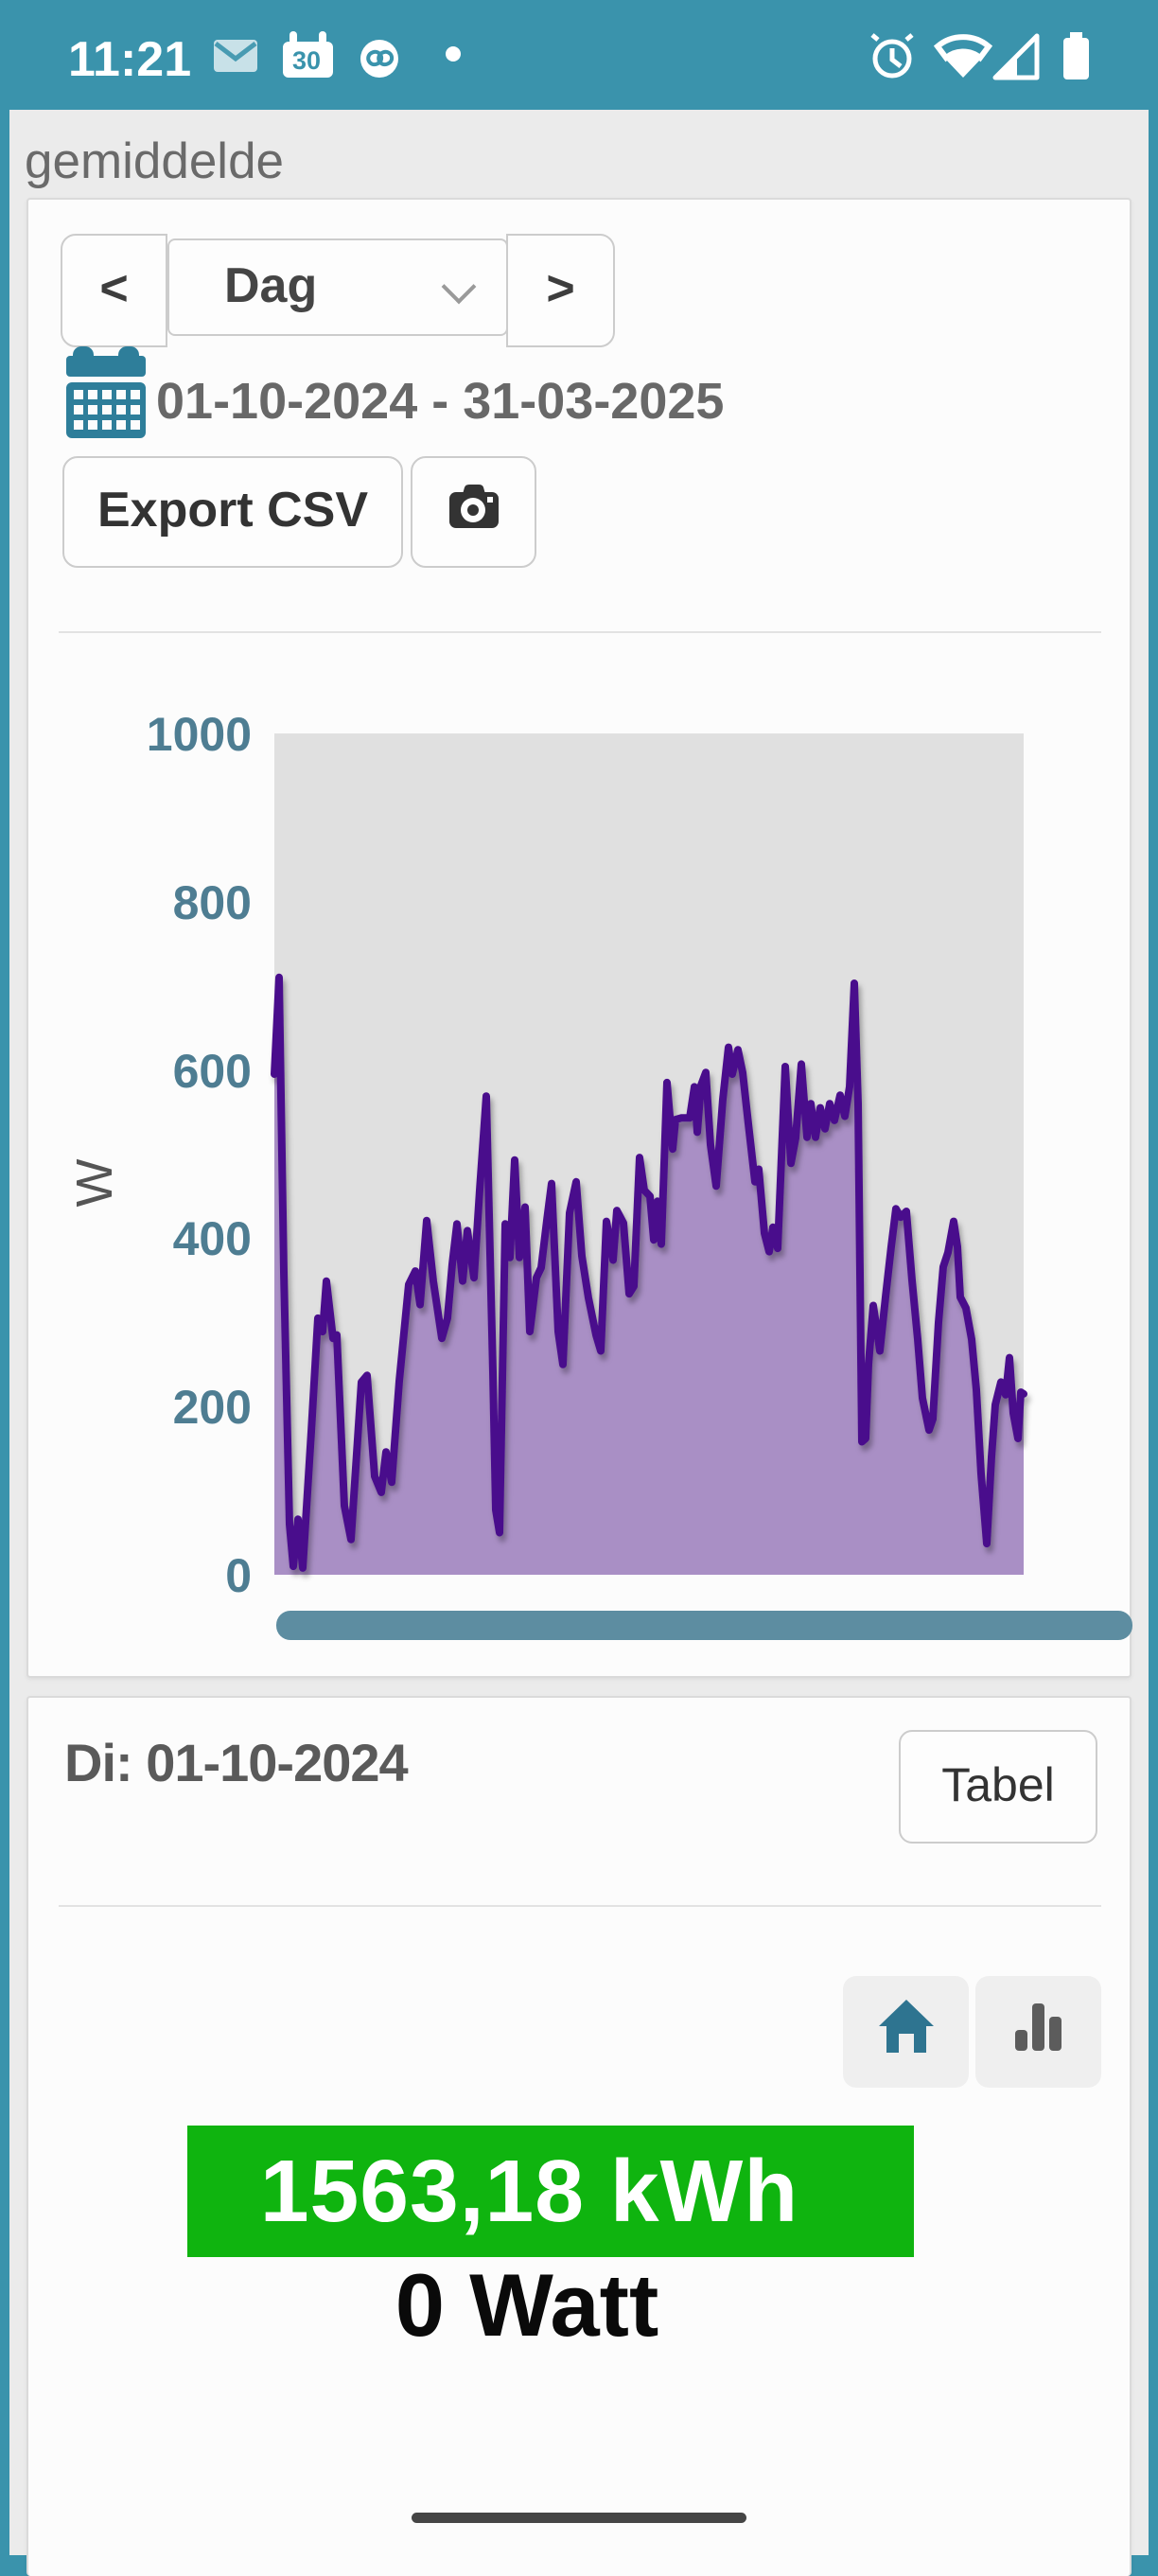 The image size is (1158, 2576). What do you see at coordinates (238, 1575) in the screenshot?
I see `svg-text: 0` at bounding box center [238, 1575].